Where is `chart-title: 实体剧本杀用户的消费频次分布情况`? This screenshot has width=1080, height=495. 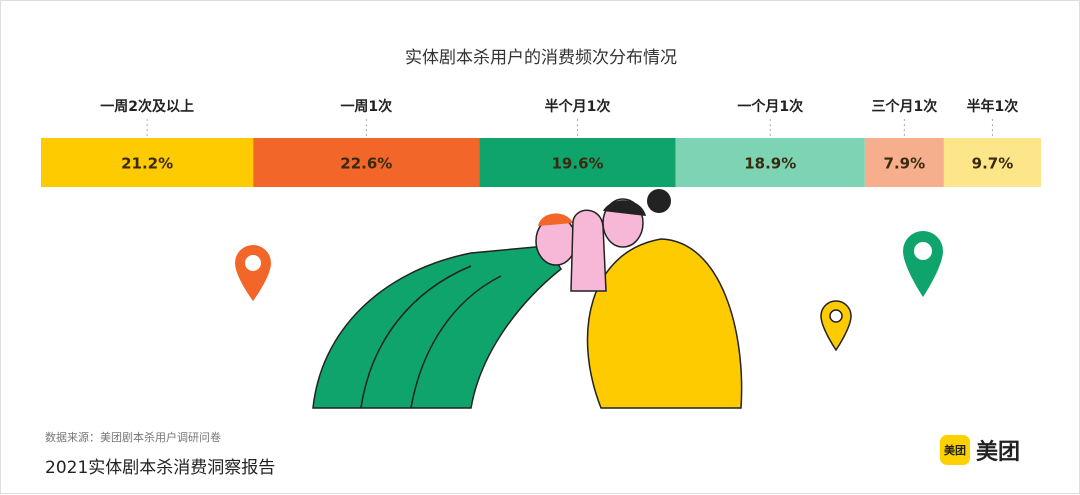
chart-title: 实体剧本杀用户的消费频次分布情况 is located at coordinates (541, 58).